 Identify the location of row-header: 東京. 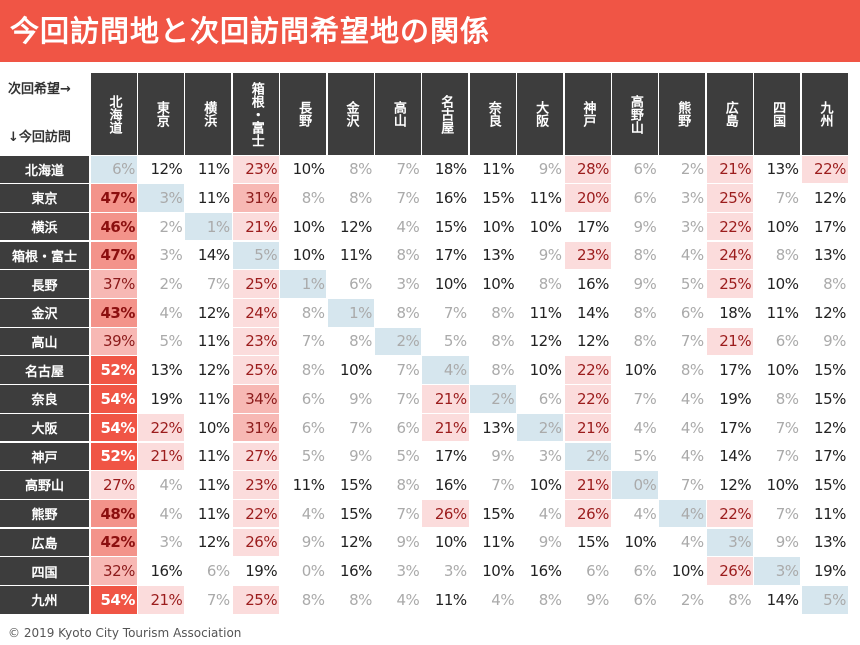
(44, 198).